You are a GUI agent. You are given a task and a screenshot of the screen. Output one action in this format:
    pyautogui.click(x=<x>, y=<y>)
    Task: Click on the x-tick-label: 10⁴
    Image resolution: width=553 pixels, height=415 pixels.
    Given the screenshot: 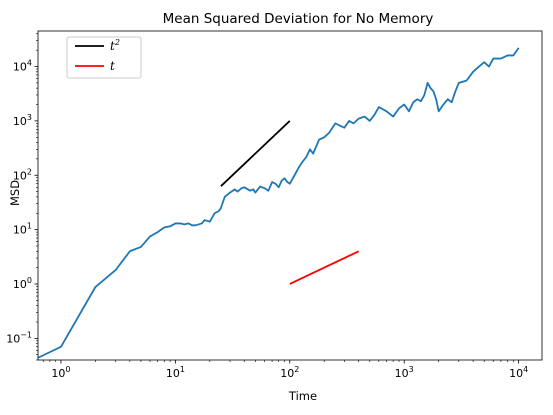 What is the action you would take?
    pyautogui.click(x=518, y=372)
    